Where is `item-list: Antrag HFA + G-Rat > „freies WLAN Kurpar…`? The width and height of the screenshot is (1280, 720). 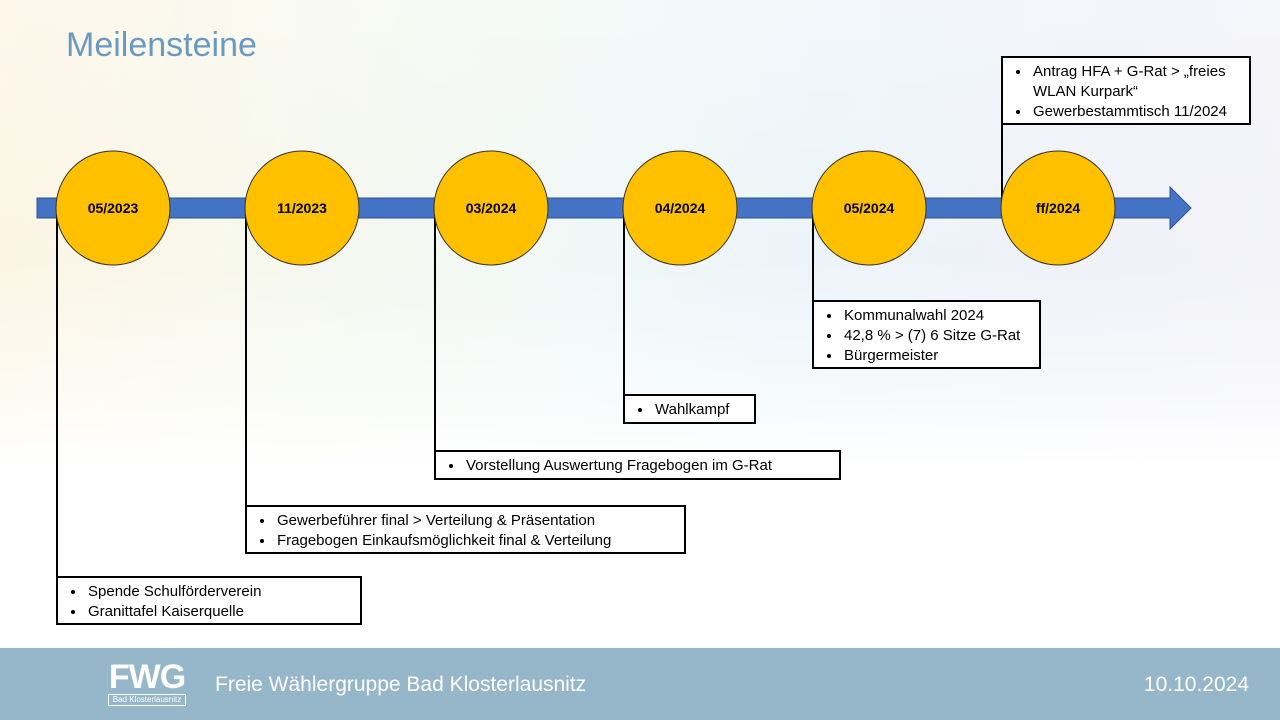
item-list: Antrag HFA + G-Rat > „freies WLAN Kurpar… is located at coordinates (1126, 92).